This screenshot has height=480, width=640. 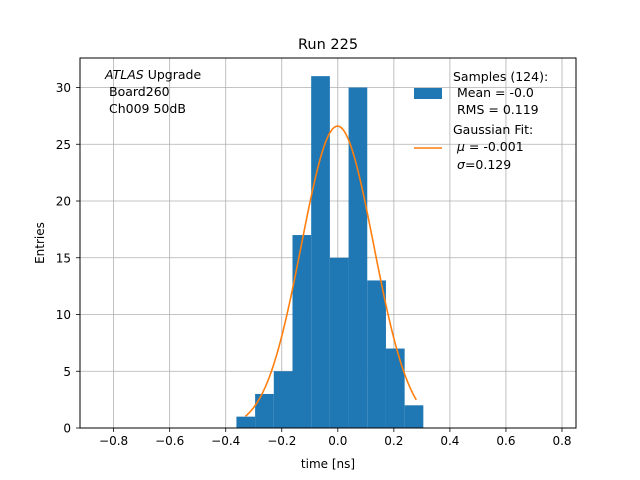 I want to click on legend-fit-mu: μ = -0.001, so click(x=490, y=146).